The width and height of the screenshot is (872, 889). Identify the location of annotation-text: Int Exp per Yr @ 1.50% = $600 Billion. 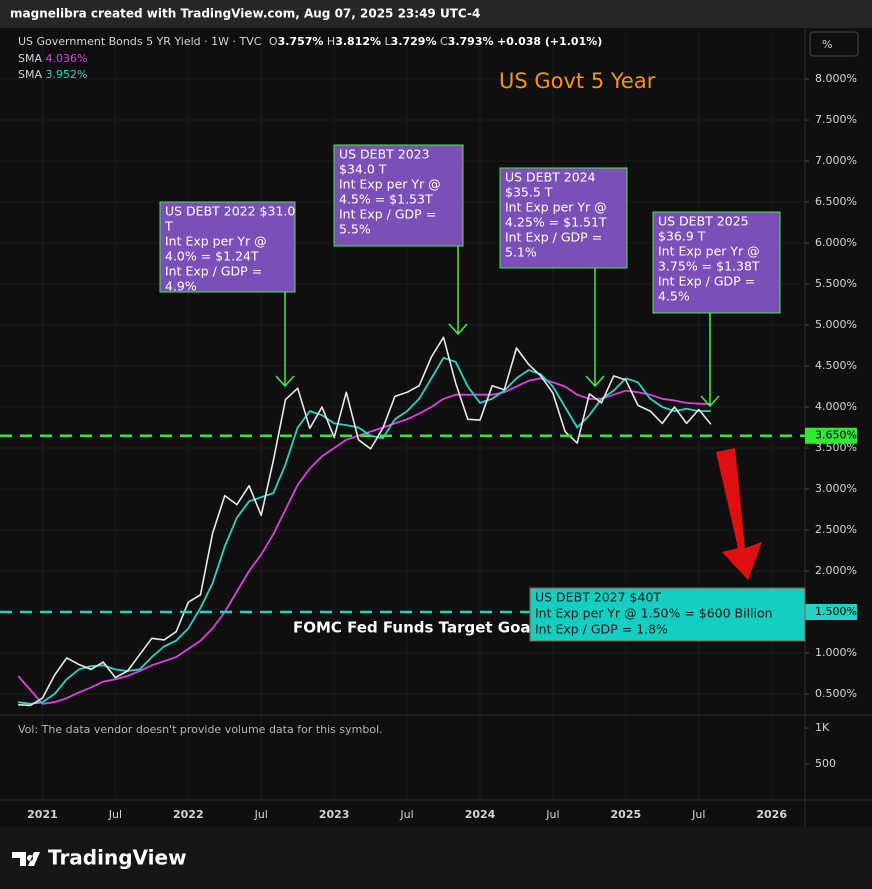
(654, 613).